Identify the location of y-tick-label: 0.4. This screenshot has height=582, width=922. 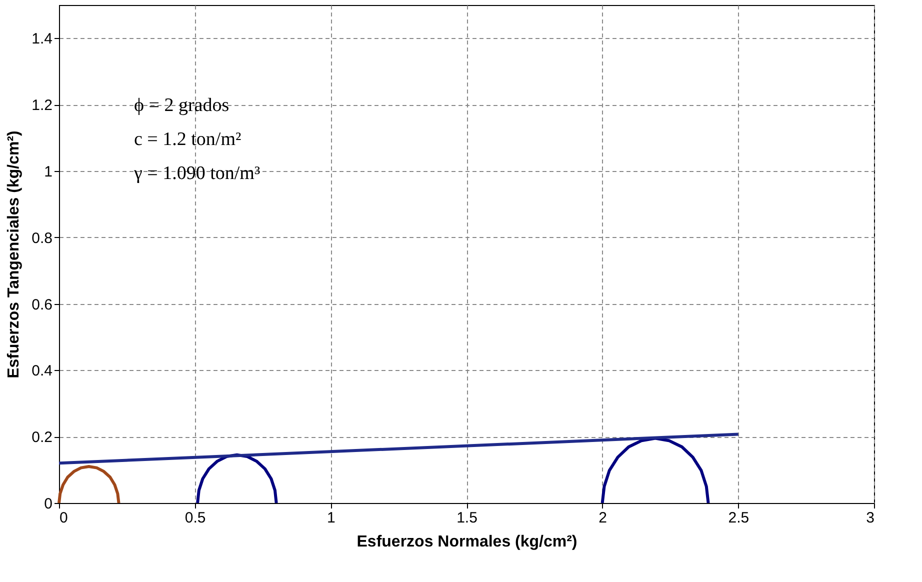
(42, 371).